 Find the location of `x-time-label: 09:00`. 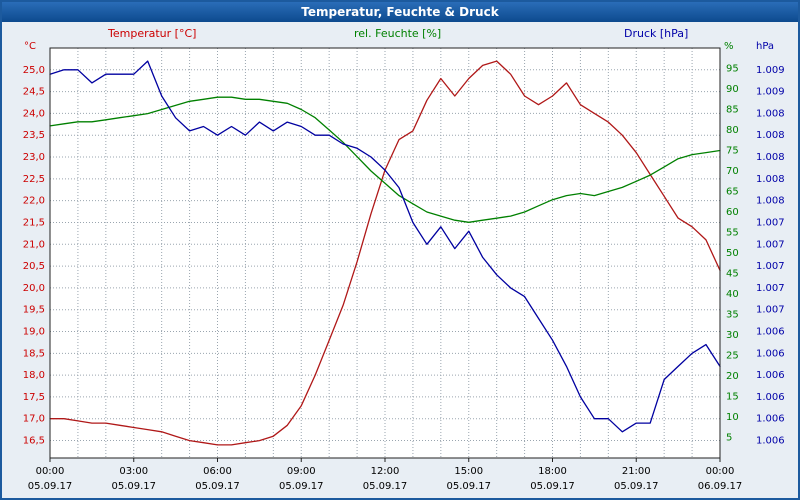

x-time-label: 09:00 is located at coordinates (301, 471).